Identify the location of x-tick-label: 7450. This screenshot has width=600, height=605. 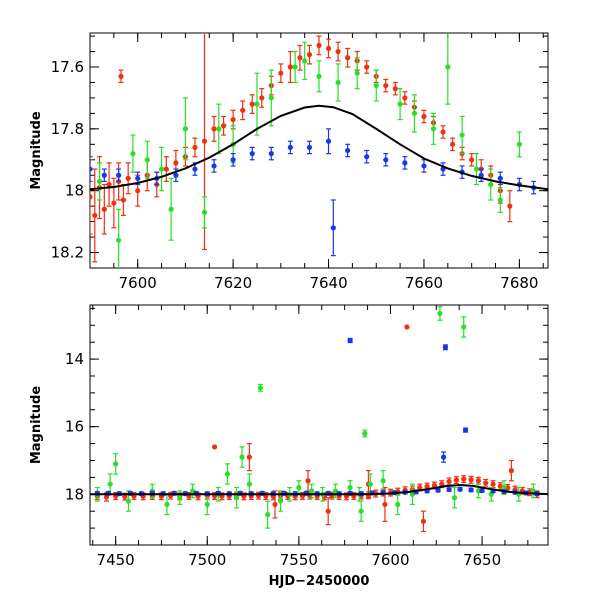
(116, 560).